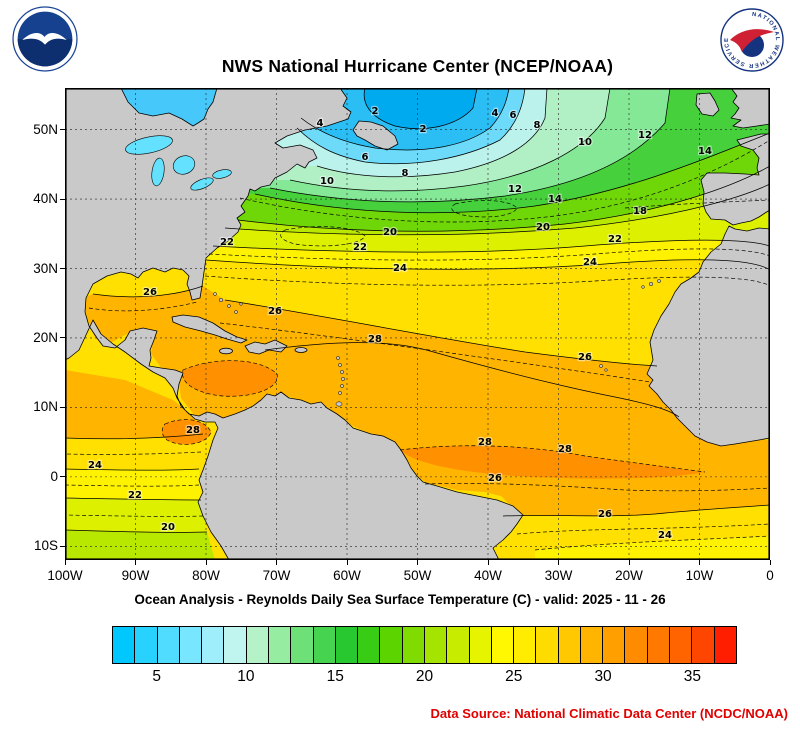 This screenshot has width=800, height=737. Describe the element at coordinates (54, 476) in the screenshot. I see `lat-tick-label: 0` at that location.